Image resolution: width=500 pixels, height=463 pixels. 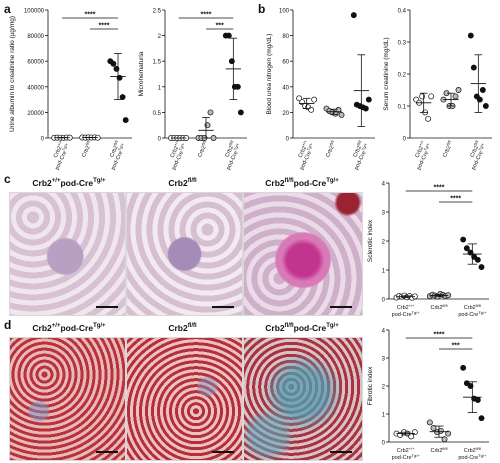 What do you see at coordinates (223, 452) in the screenshot?
I see `scale-bar-d2` at bounding box center [223, 452].